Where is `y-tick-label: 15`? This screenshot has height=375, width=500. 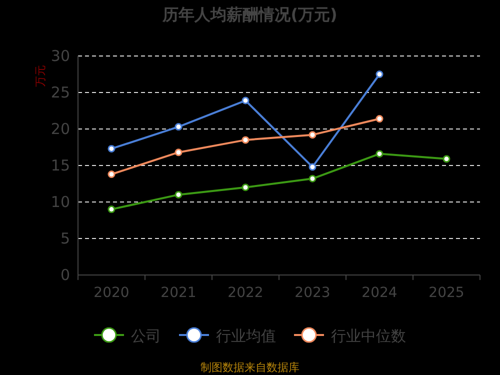
y-tick-label: 15 is located at coordinates (60, 165).